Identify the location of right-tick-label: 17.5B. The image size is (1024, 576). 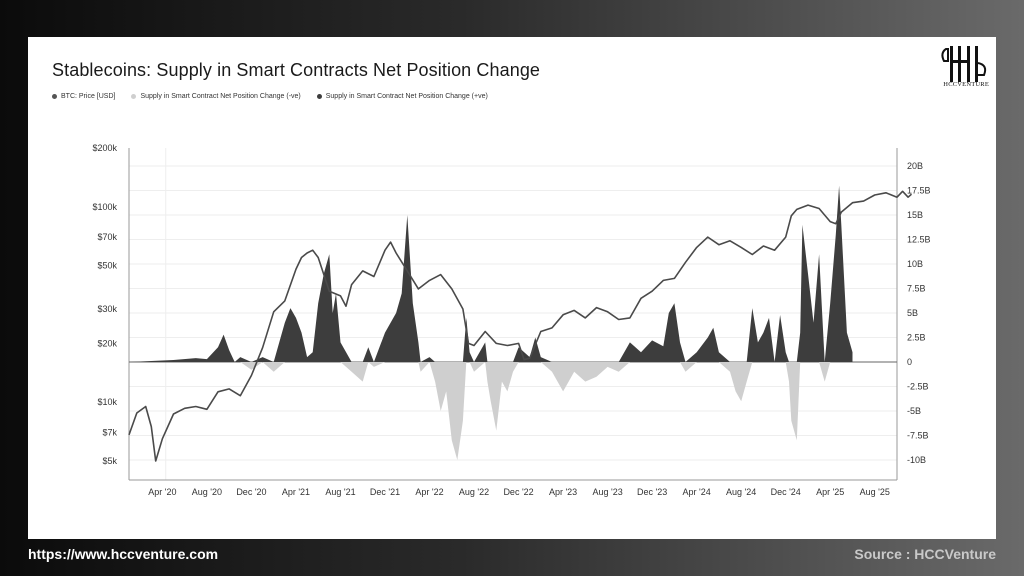
(919, 191).